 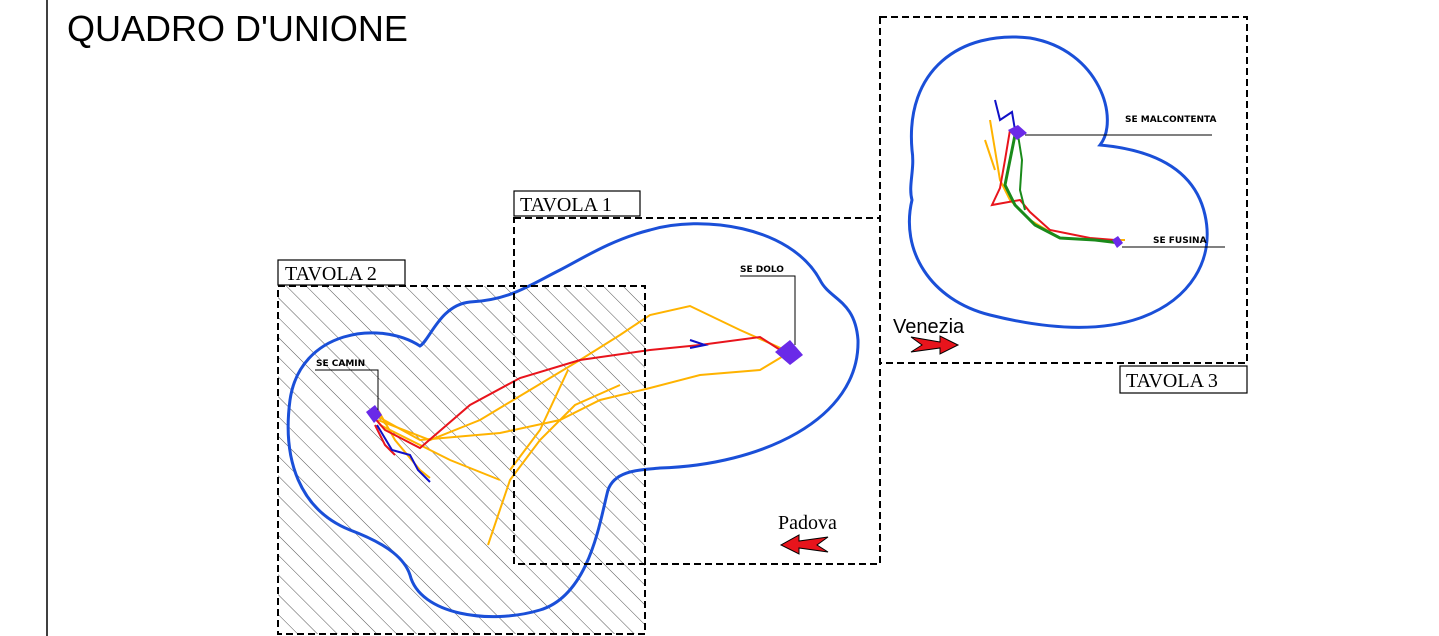 I want to click on route-lines-dolo-camin, so click(x=580, y=425).